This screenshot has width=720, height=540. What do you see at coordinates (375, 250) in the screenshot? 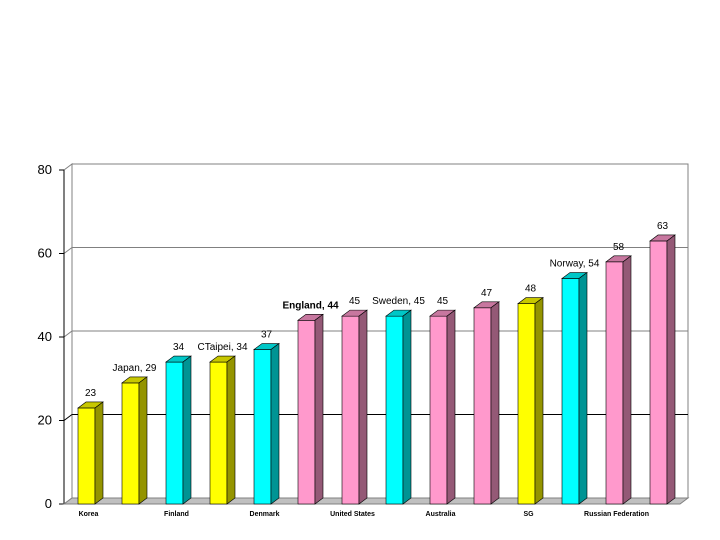
I see `gridline` at bounding box center [375, 250].